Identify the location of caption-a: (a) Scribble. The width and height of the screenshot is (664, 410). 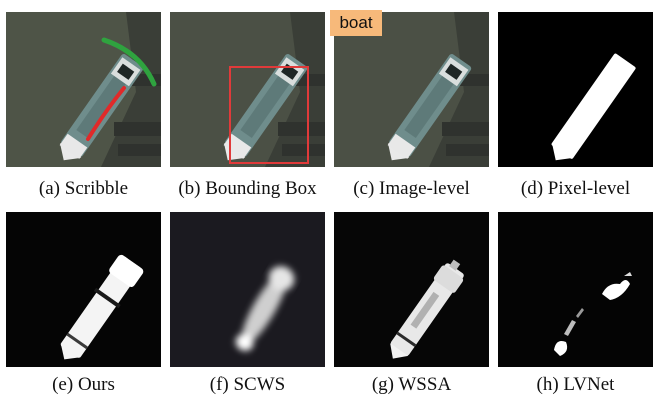
(83, 188).